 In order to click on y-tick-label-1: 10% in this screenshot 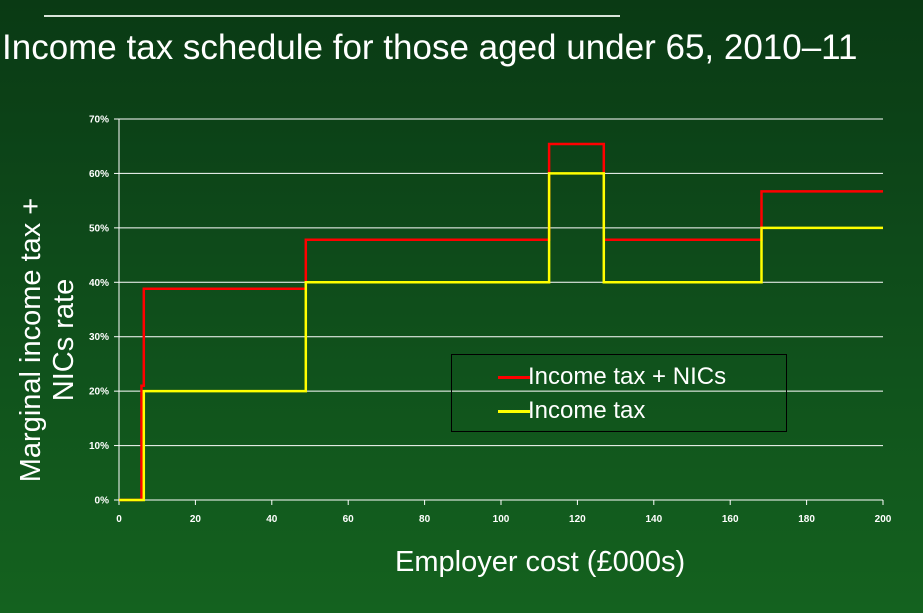, I will do `click(99, 446)`.